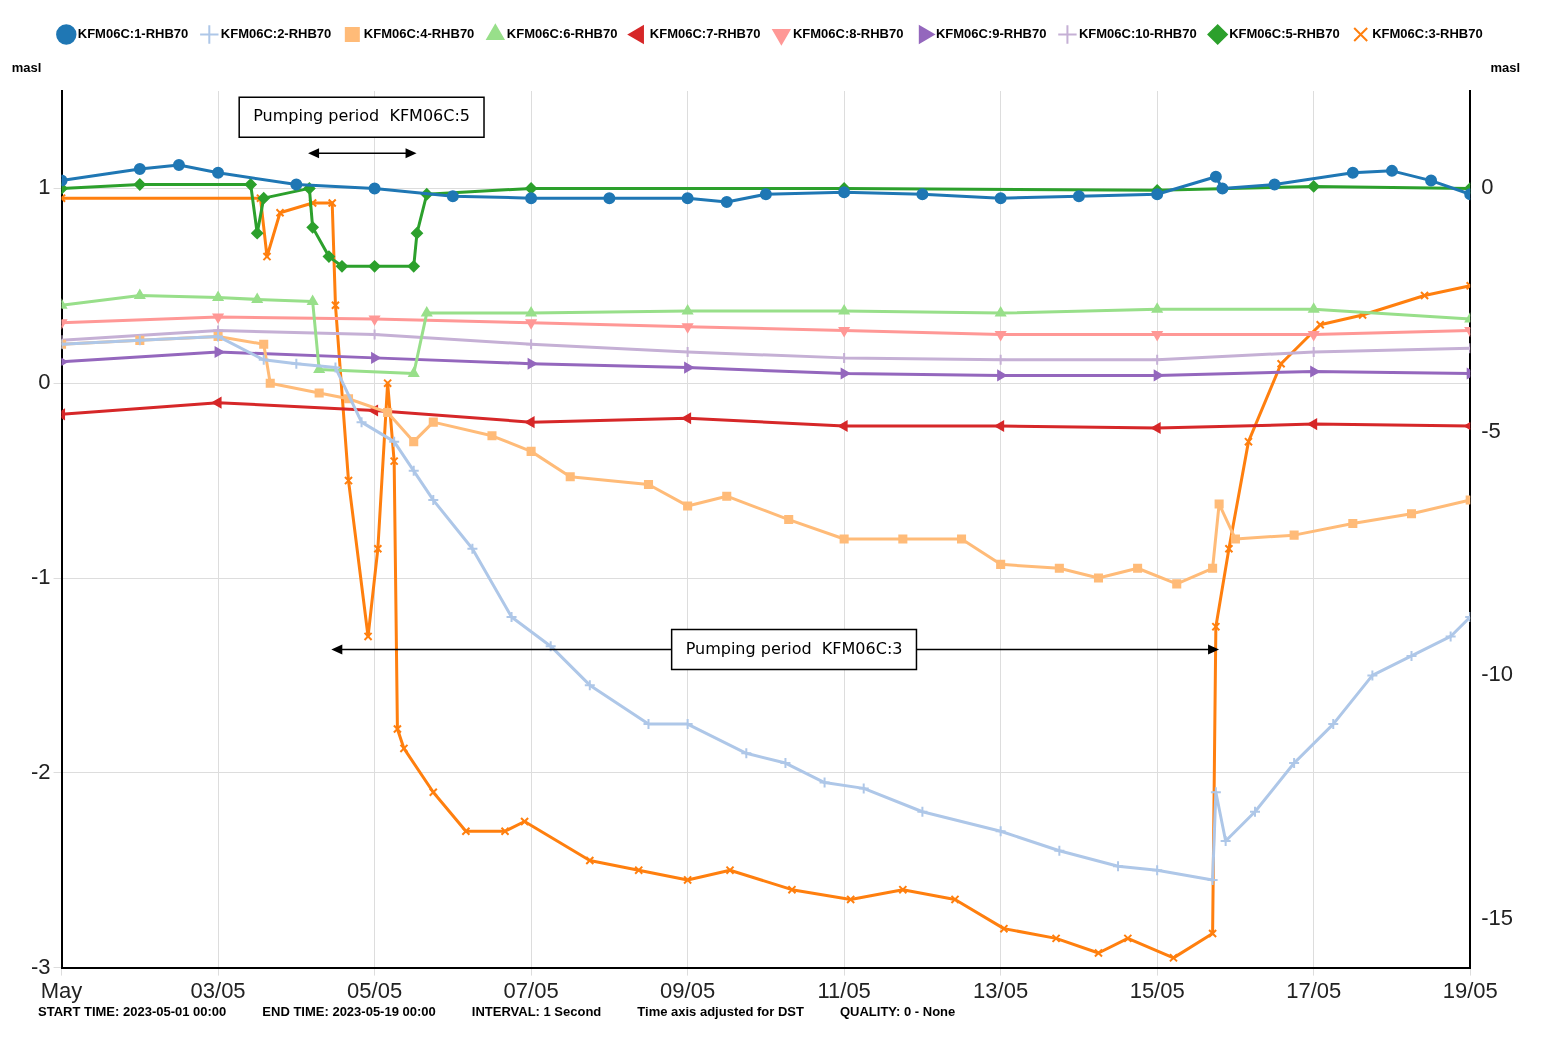 The width and height of the screenshot is (1544, 1043). Describe the element at coordinates (44, 382) in the screenshot. I see `y-tick-label: 0` at that location.